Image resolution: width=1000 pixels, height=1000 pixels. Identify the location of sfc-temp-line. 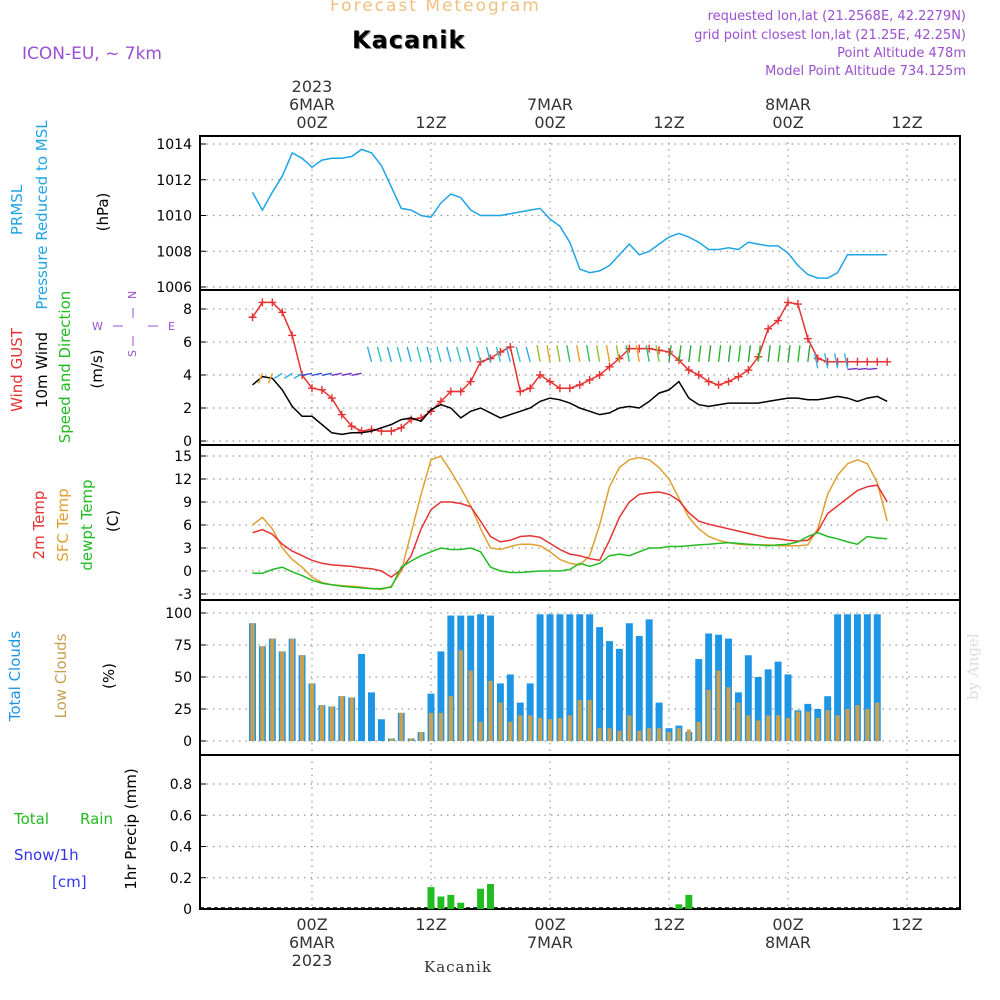
(570, 523).